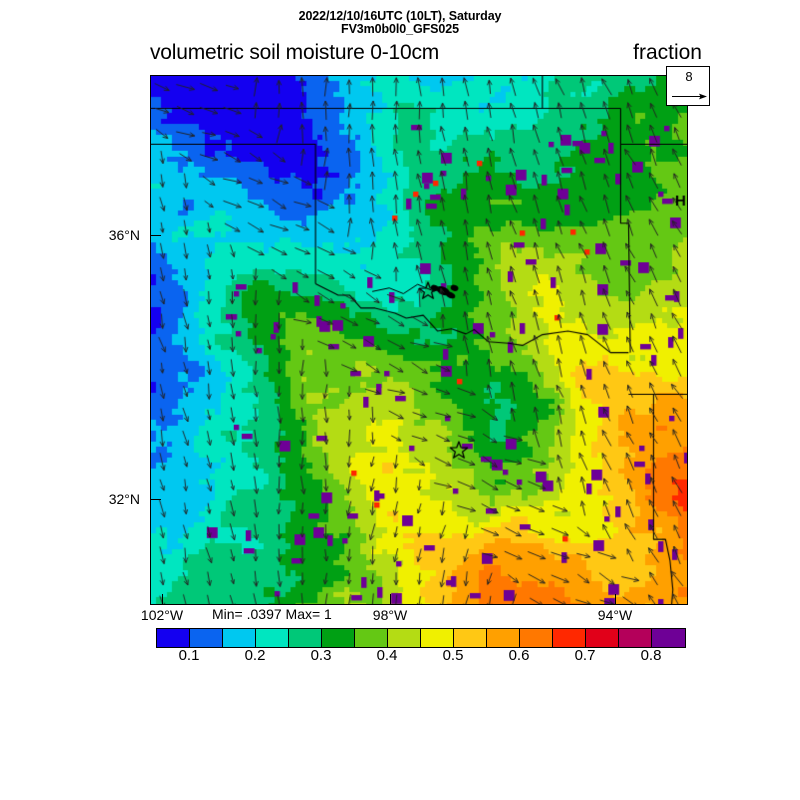 This screenshot has height=800, width=800. What do you see at coordinates (255, 655) in the screenshot?
I see `colorbar-tick-label: 0.2` at bounding box center [255, 655].